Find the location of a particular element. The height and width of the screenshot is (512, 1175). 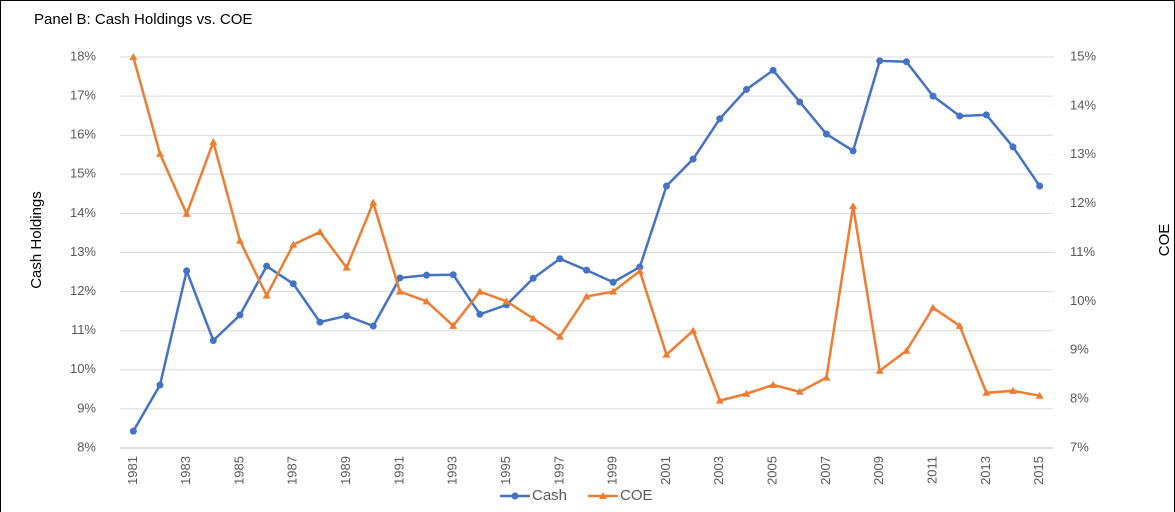

y2-tick-label: 12% is located at coordinates (1083, 202).